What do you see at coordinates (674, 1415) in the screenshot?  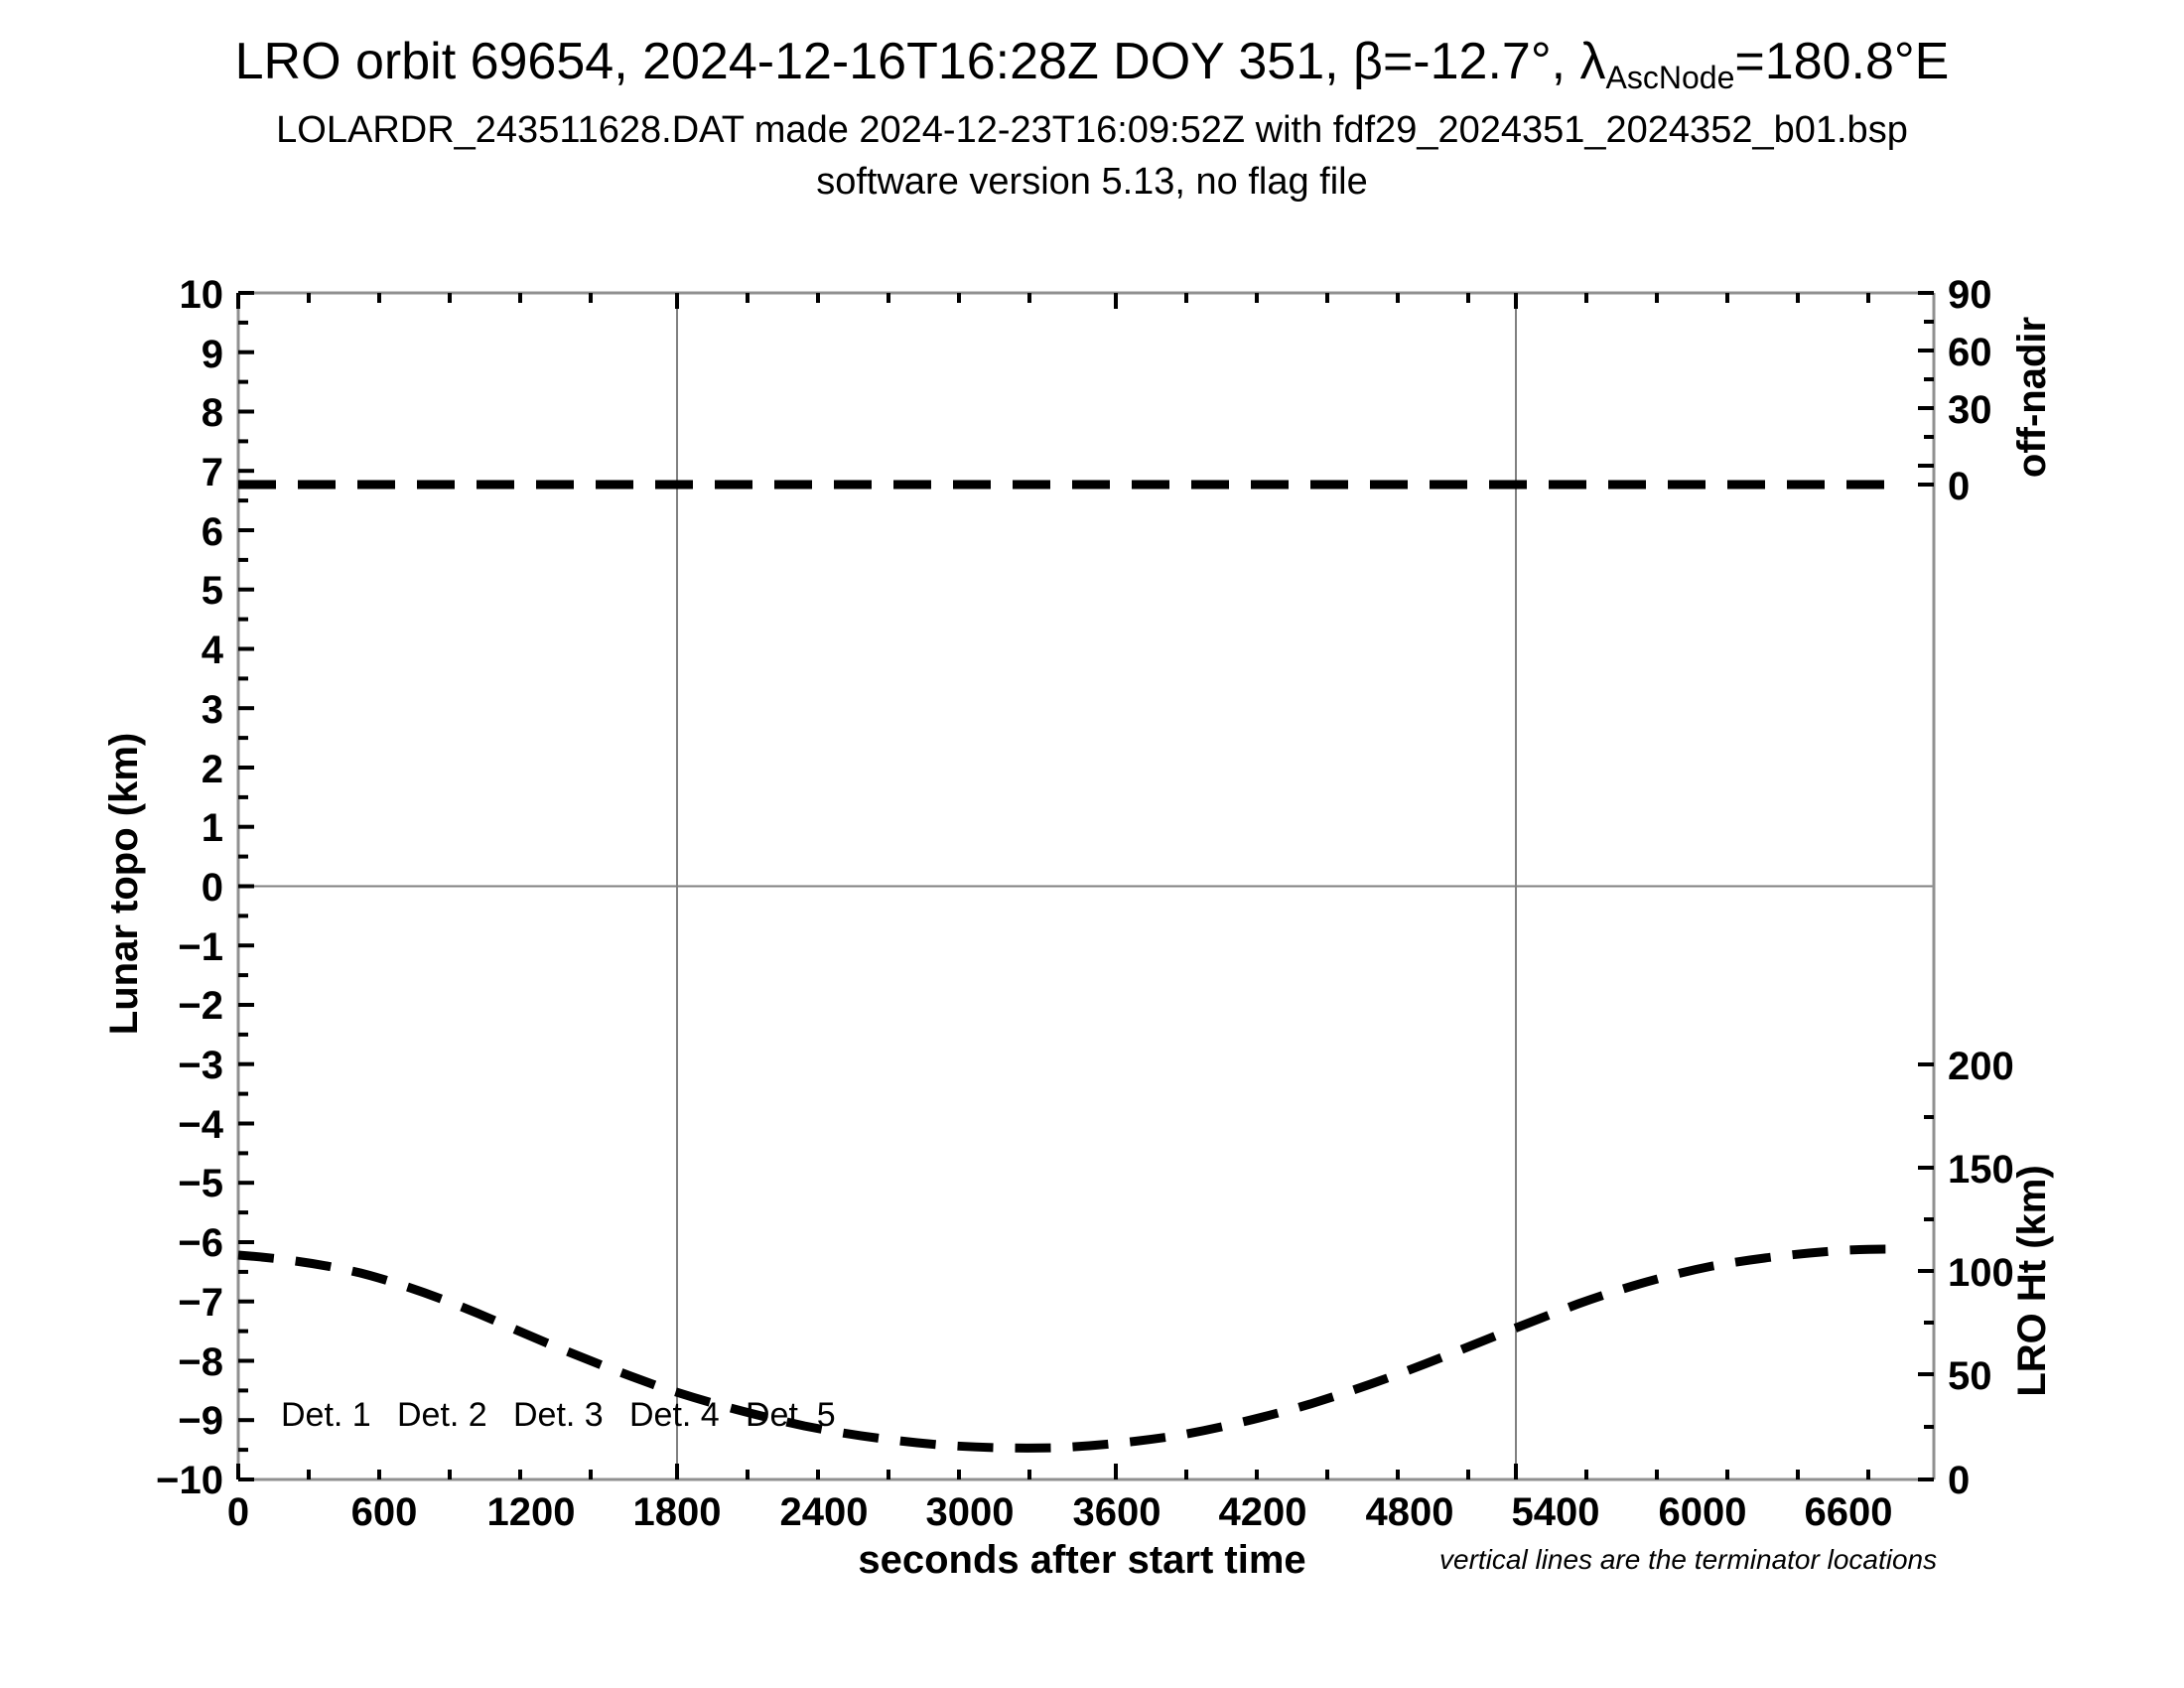 I see `legend-item-det-4: Det. 4` at bounding box center [674, 1415].